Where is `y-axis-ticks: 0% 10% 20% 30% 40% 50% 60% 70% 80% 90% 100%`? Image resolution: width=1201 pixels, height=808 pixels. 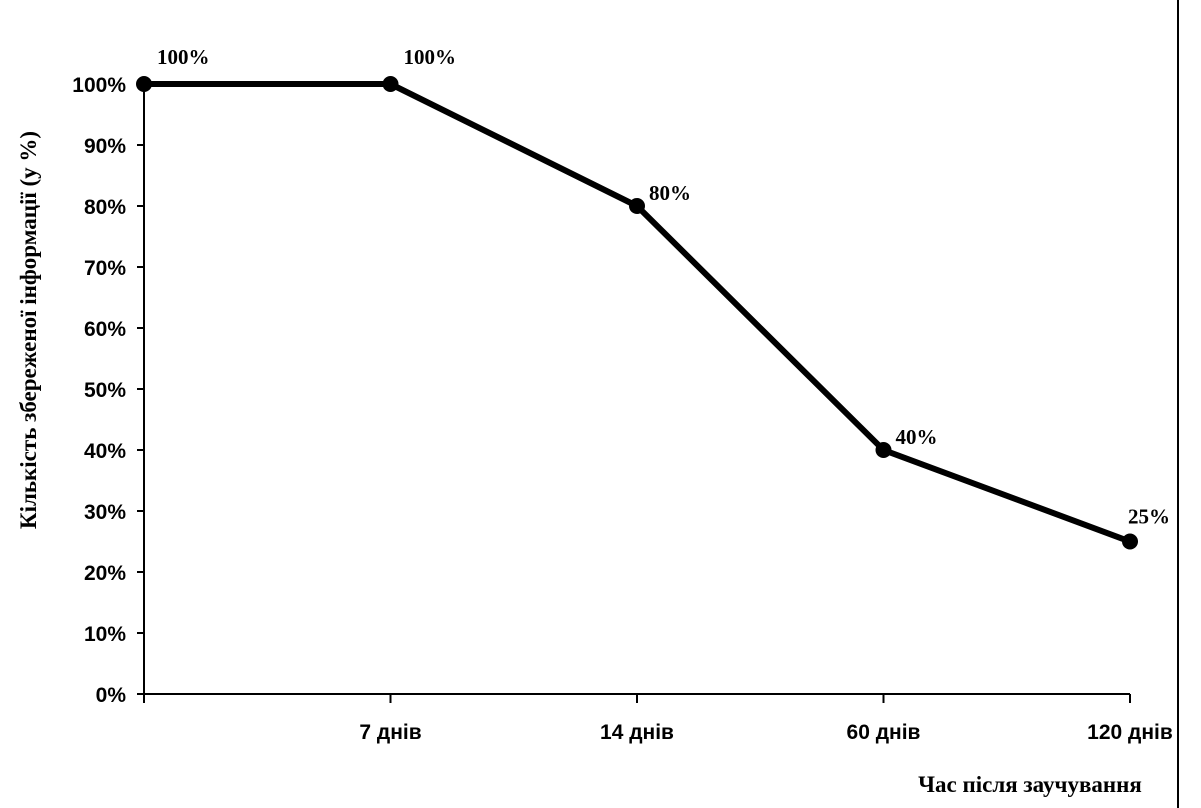
y-axis-ticks: 0% 10% 20% 30% 40% 50% 60% 70% 80% 90% 100% is located at coordinates (108, 390).